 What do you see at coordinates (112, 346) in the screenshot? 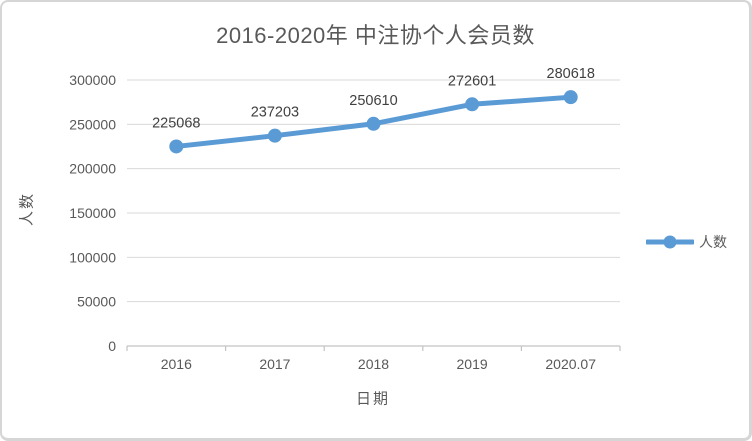
I see `y-tick-label: 0` at bounding box center [112, 346].